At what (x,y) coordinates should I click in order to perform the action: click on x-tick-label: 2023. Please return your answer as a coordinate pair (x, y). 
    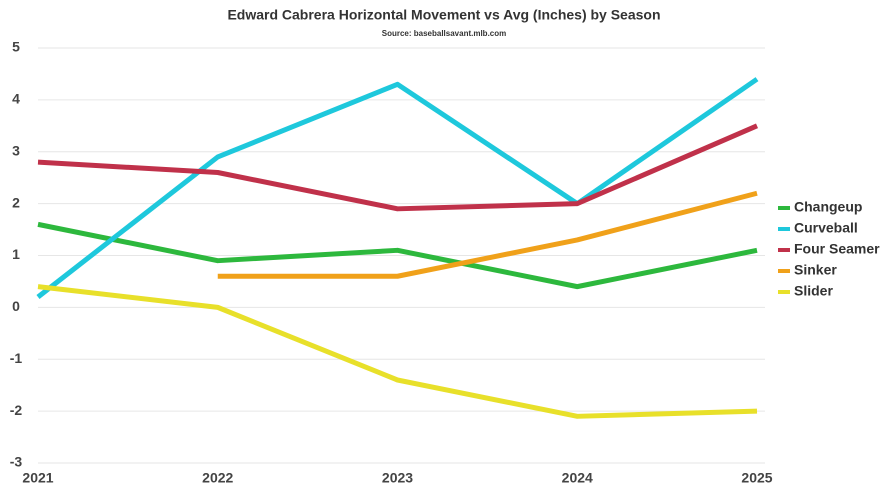
    Looking at the image, I should click on (397, 478).